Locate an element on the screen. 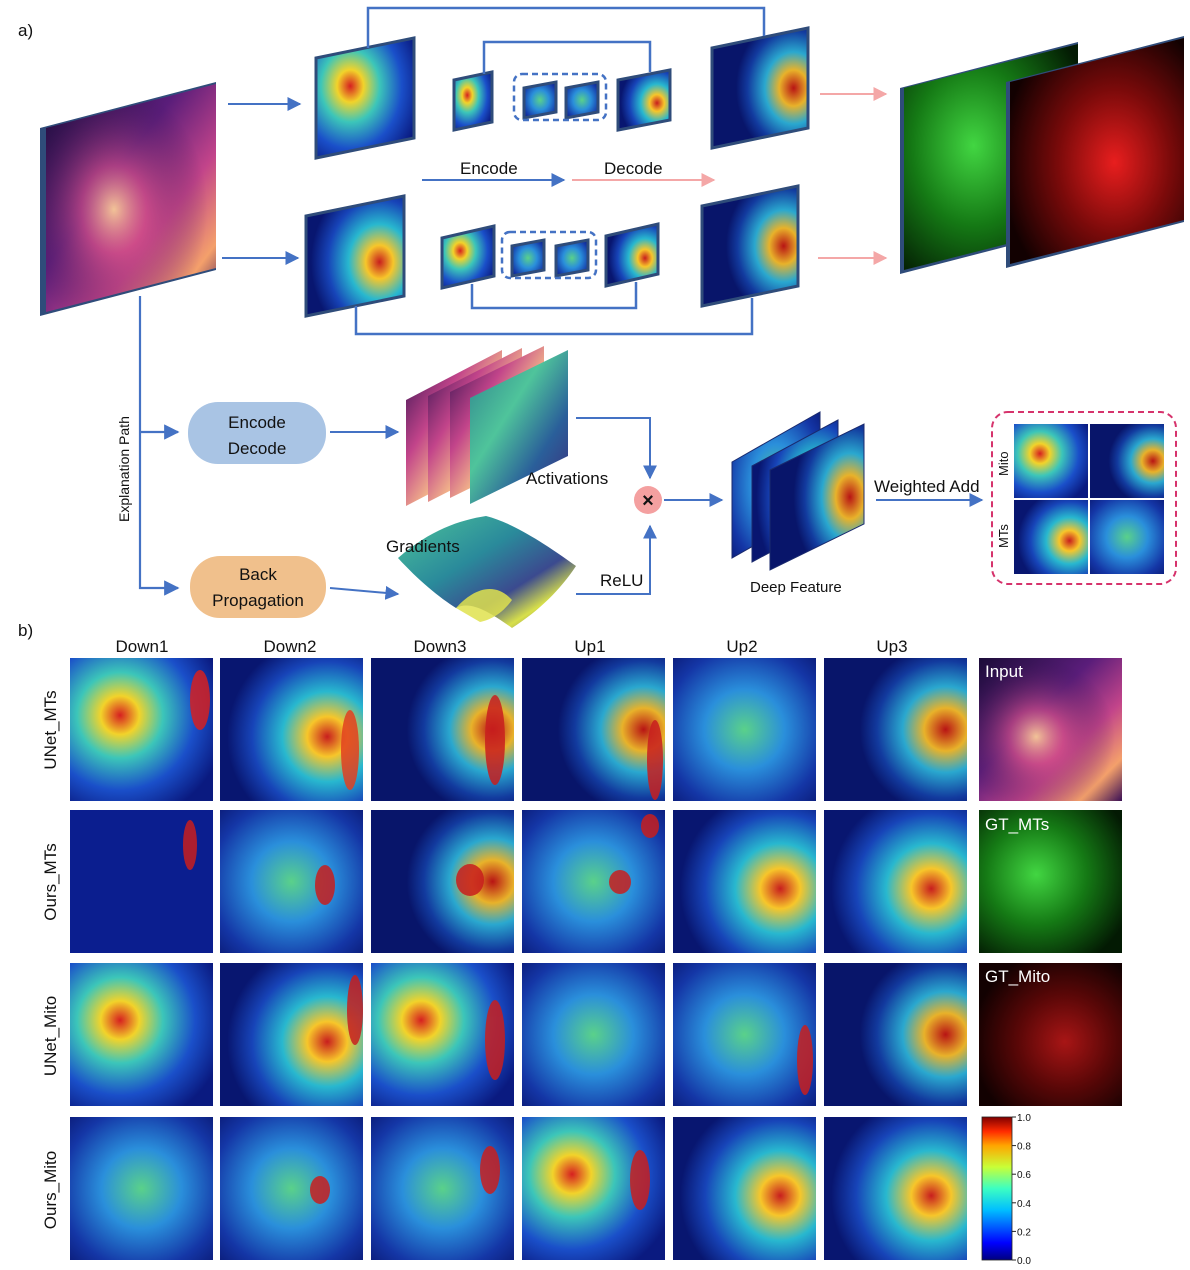 This screenshot has width=1190, height=1270. reference-images: Input GT_MTs GT_Mito is located at coordinates (1050, 882).